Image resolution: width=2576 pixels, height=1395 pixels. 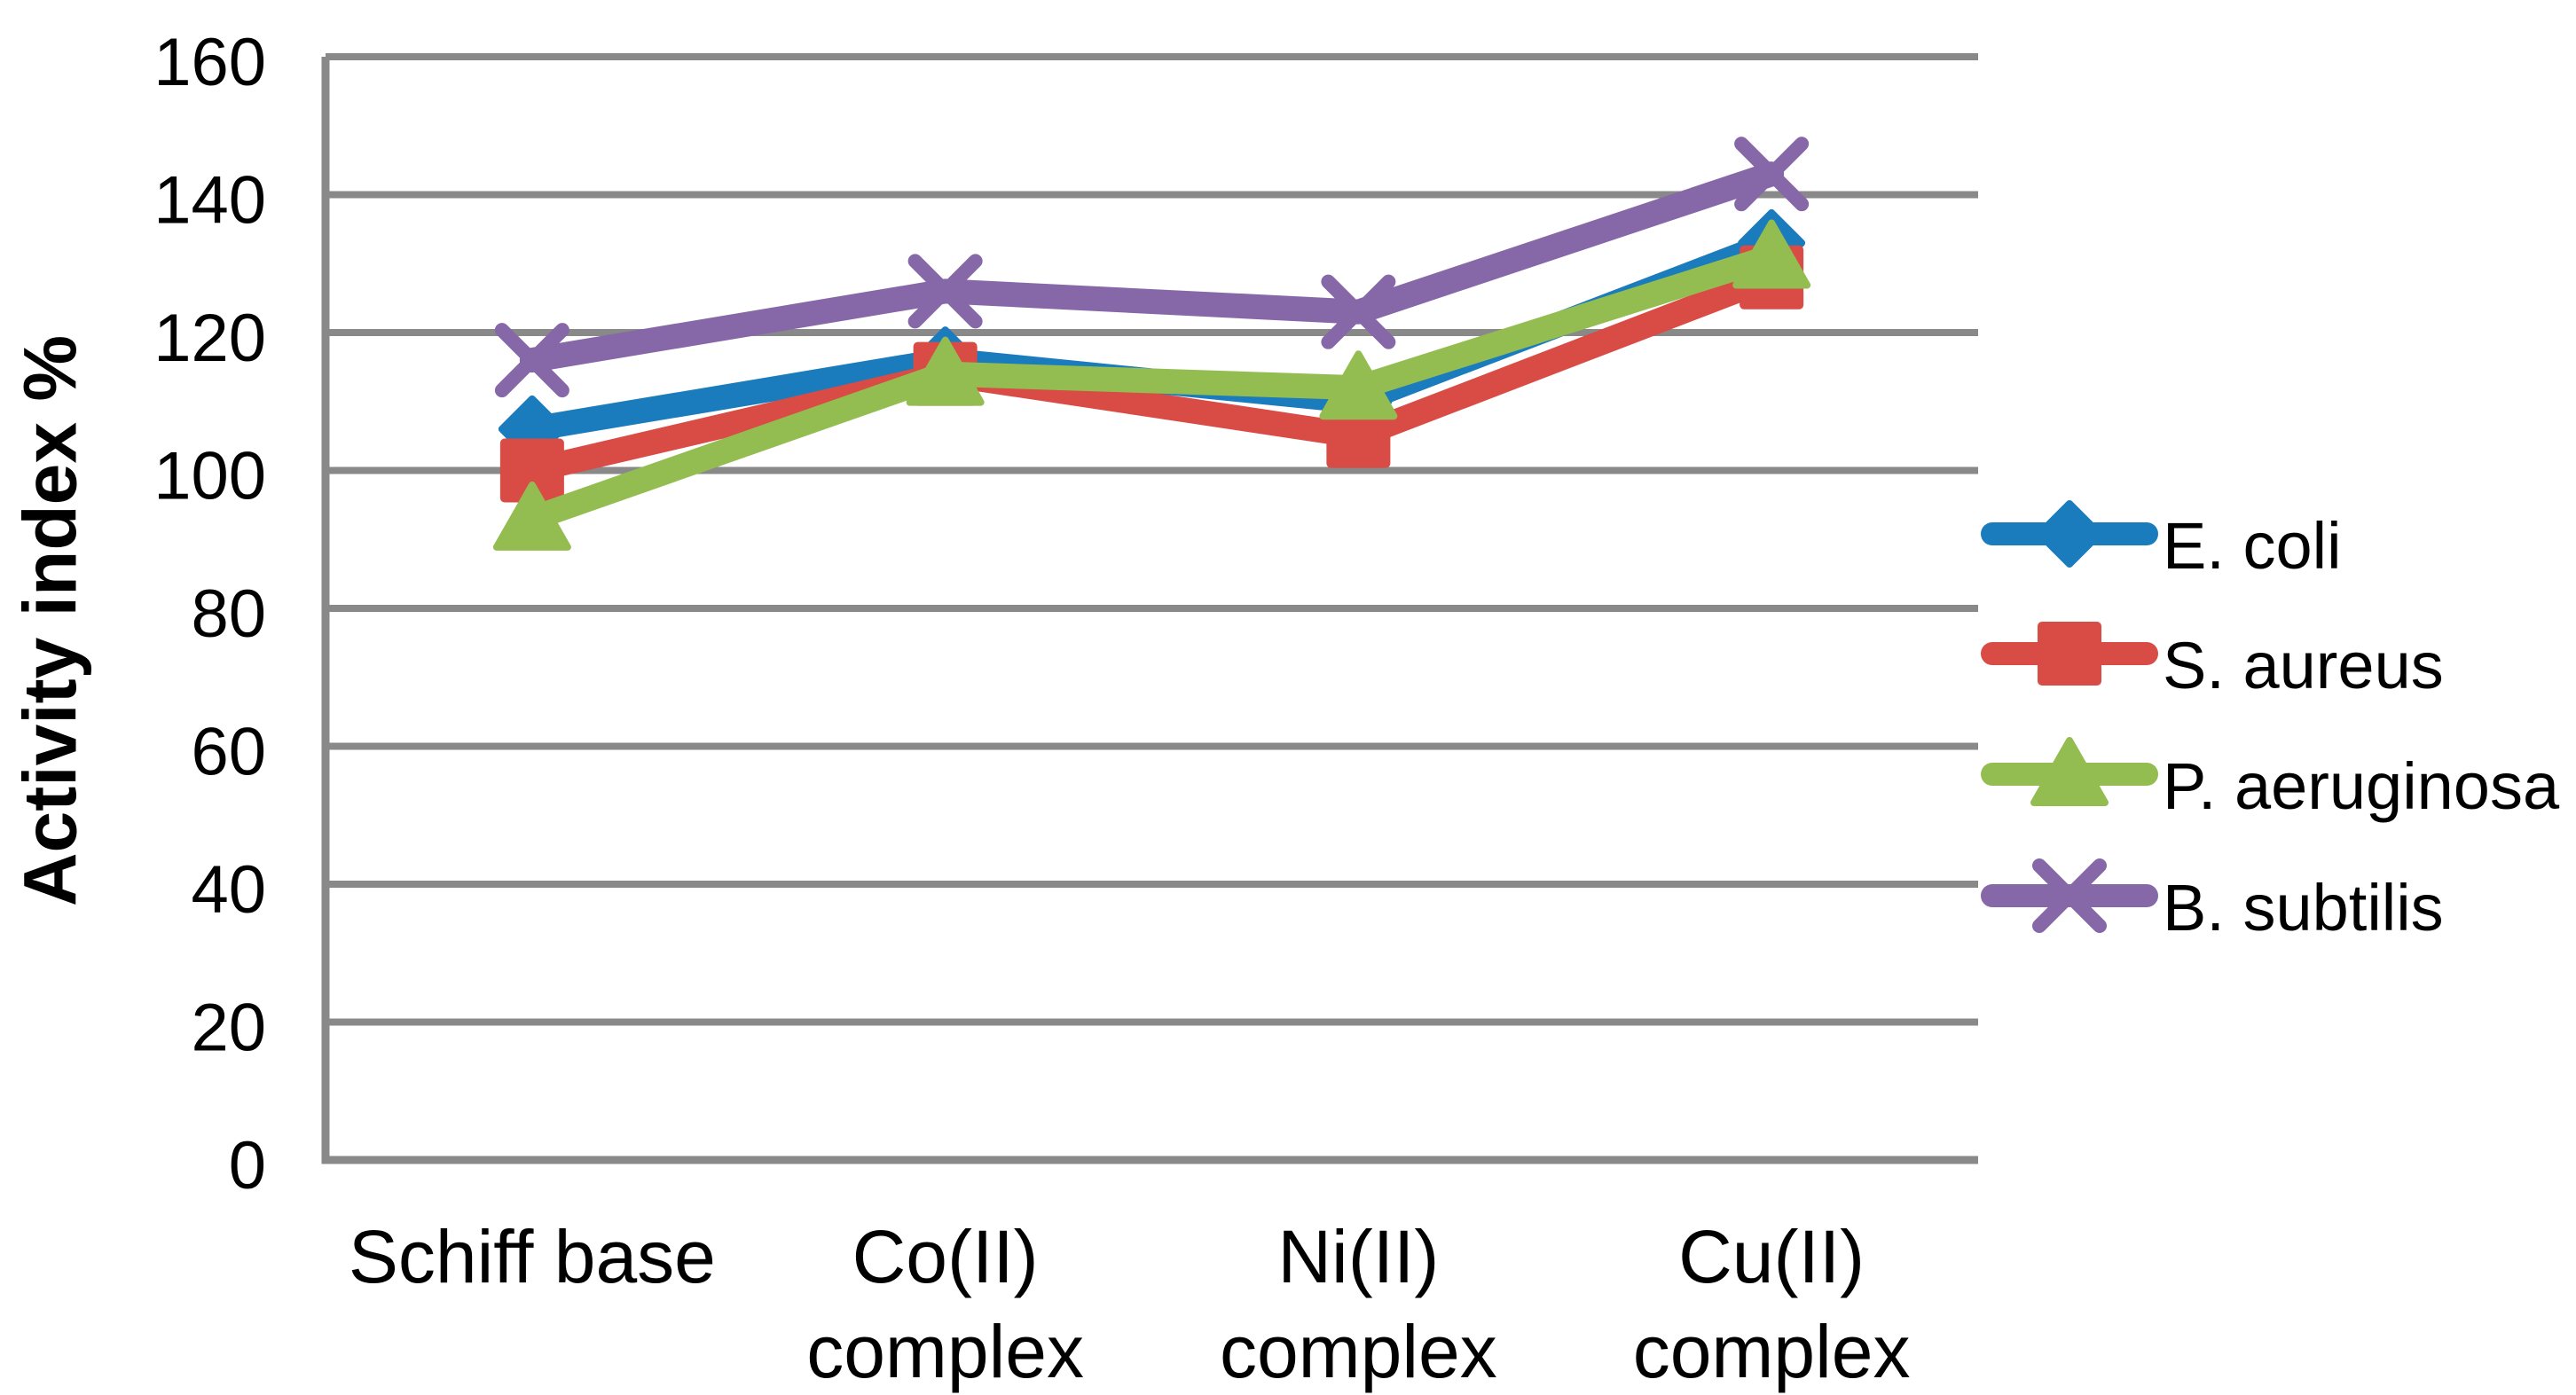 What do you see at coordinates (2069, 654) in the screenshot?
I see `legend-square-icon` at bounding box center [2069, 654].